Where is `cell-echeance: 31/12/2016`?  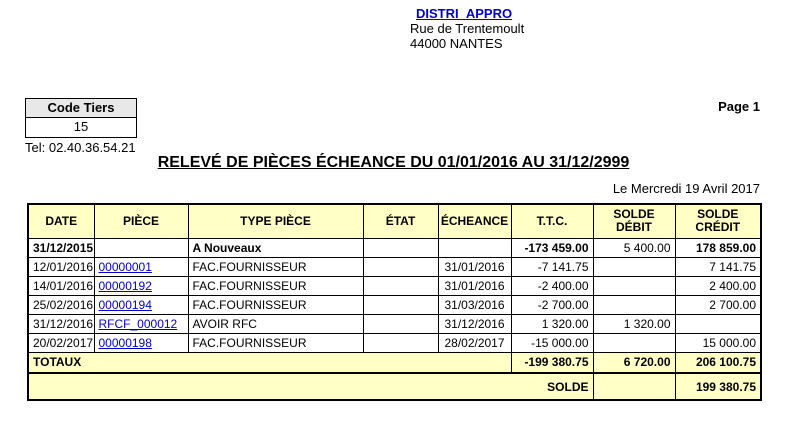 cell-echeance: 31/12/2016 is located at coordinates (474, 323).